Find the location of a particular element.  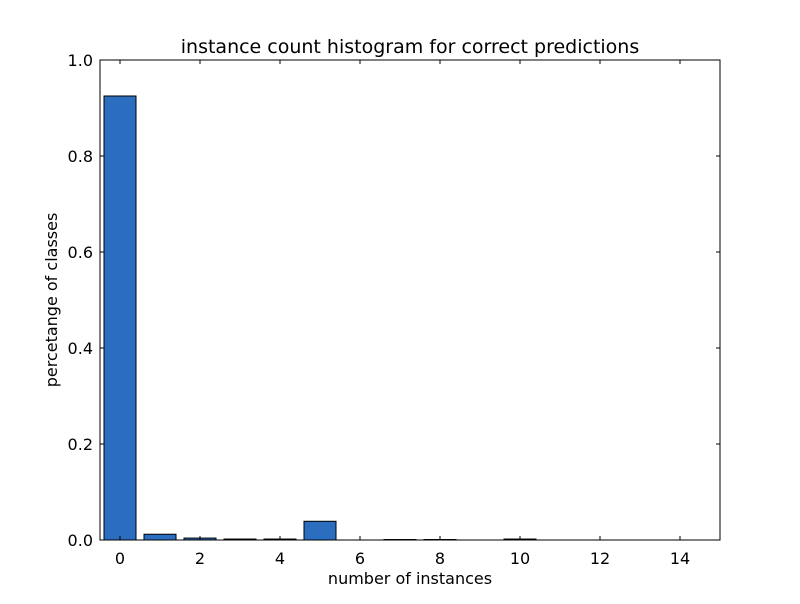

x-tick-label-10: 10 is located at coordinates (520, 558).